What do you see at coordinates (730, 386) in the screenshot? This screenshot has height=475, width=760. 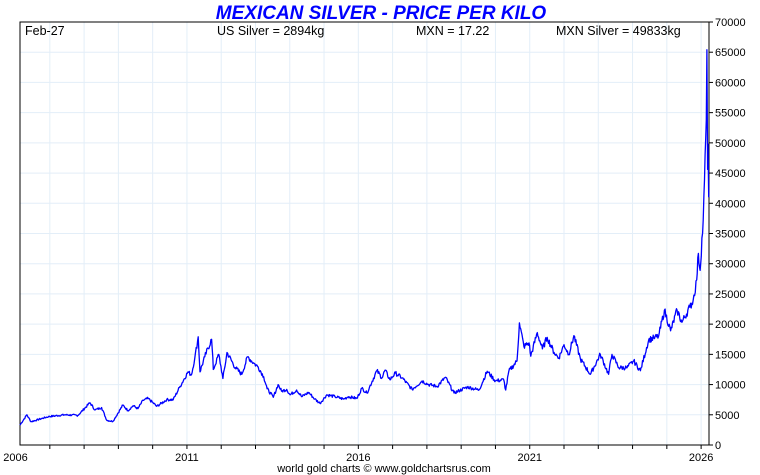 I see `y-tick-label: 10000` at bounding box center [730, 386].